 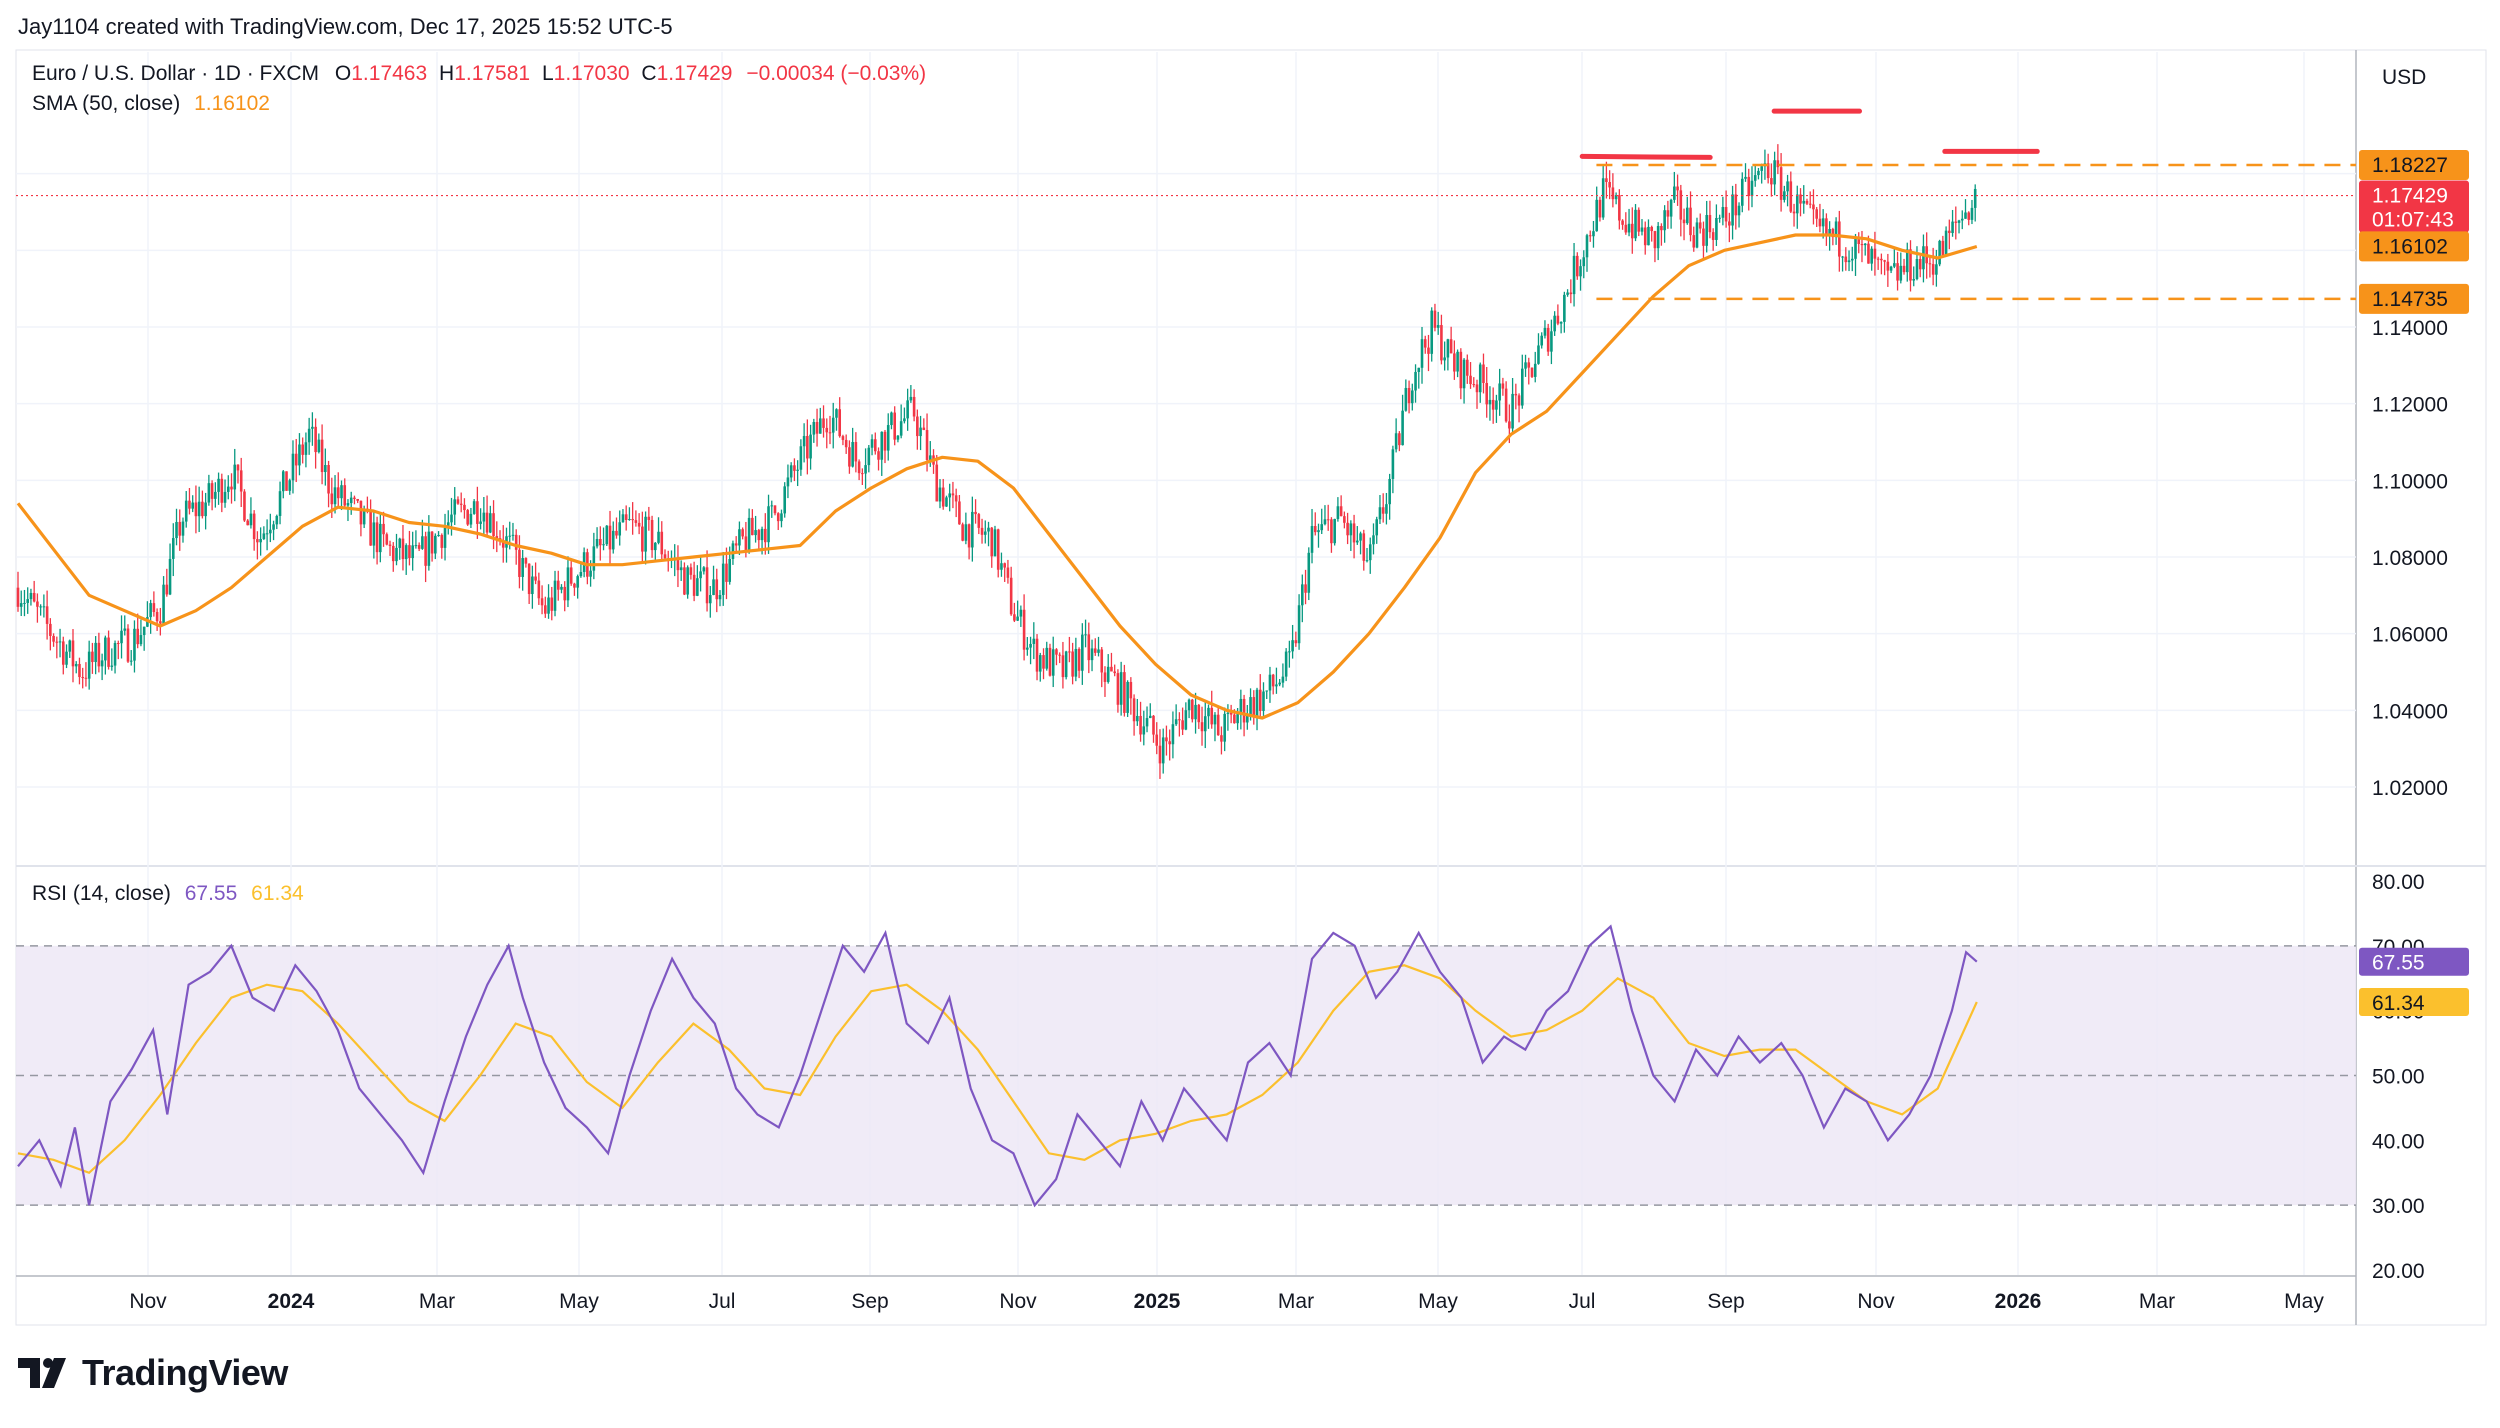 What do you see at coordinates (153, 1373) in the screenshot?
I see `tradingview-logo: TradingView` at bounding box center [153, 1373].